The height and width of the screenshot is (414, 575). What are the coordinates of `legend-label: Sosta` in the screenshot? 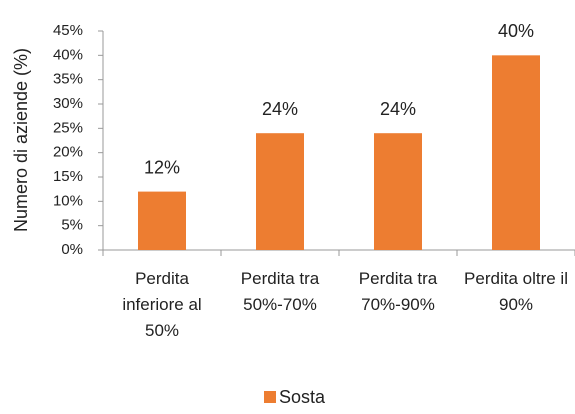 It's located at (302, 397).